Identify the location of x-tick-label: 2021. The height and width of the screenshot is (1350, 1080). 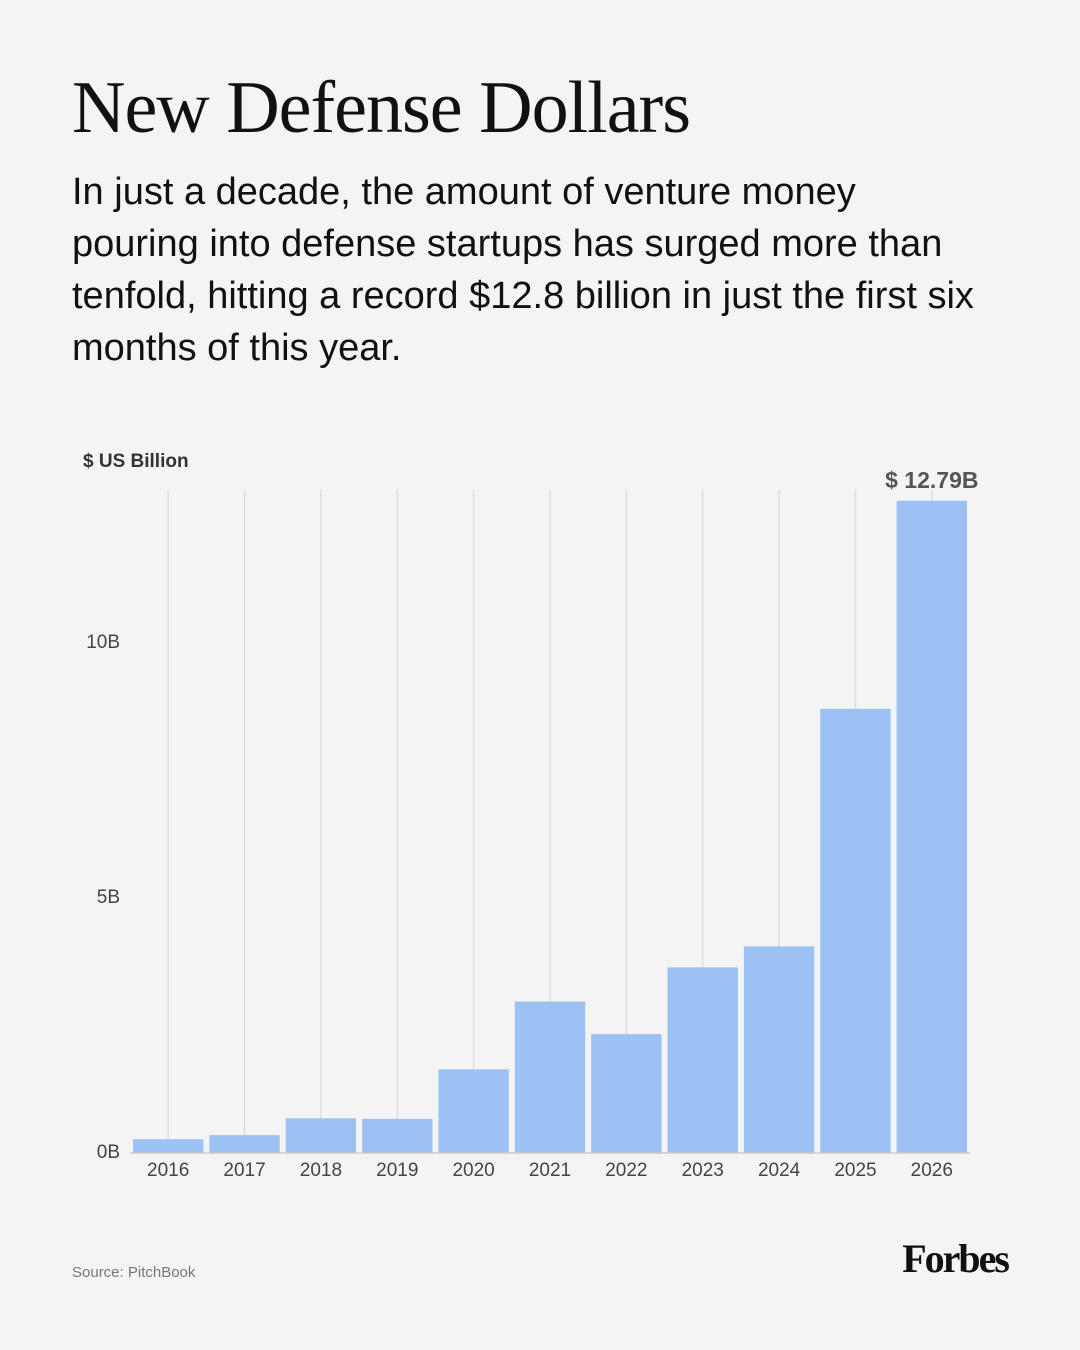
(550, 1170).